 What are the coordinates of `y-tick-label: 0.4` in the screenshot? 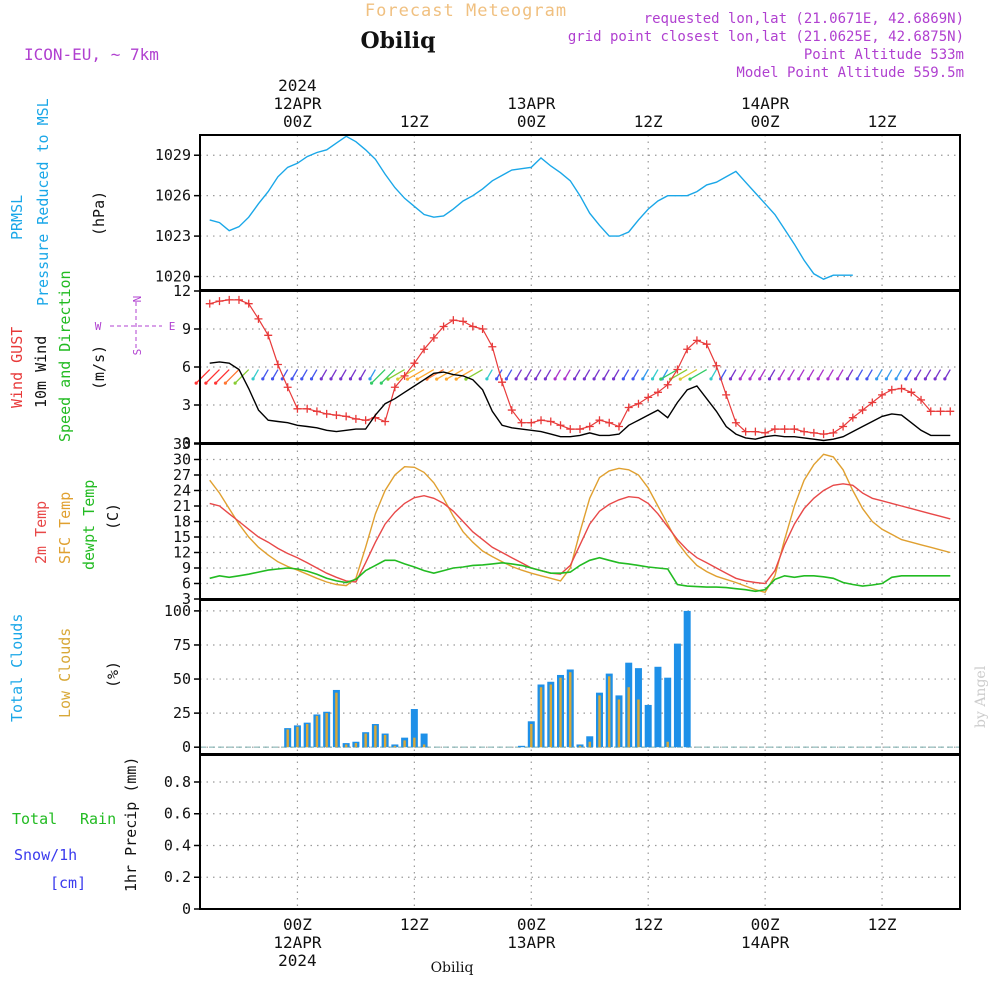 It's located at (177, 845).